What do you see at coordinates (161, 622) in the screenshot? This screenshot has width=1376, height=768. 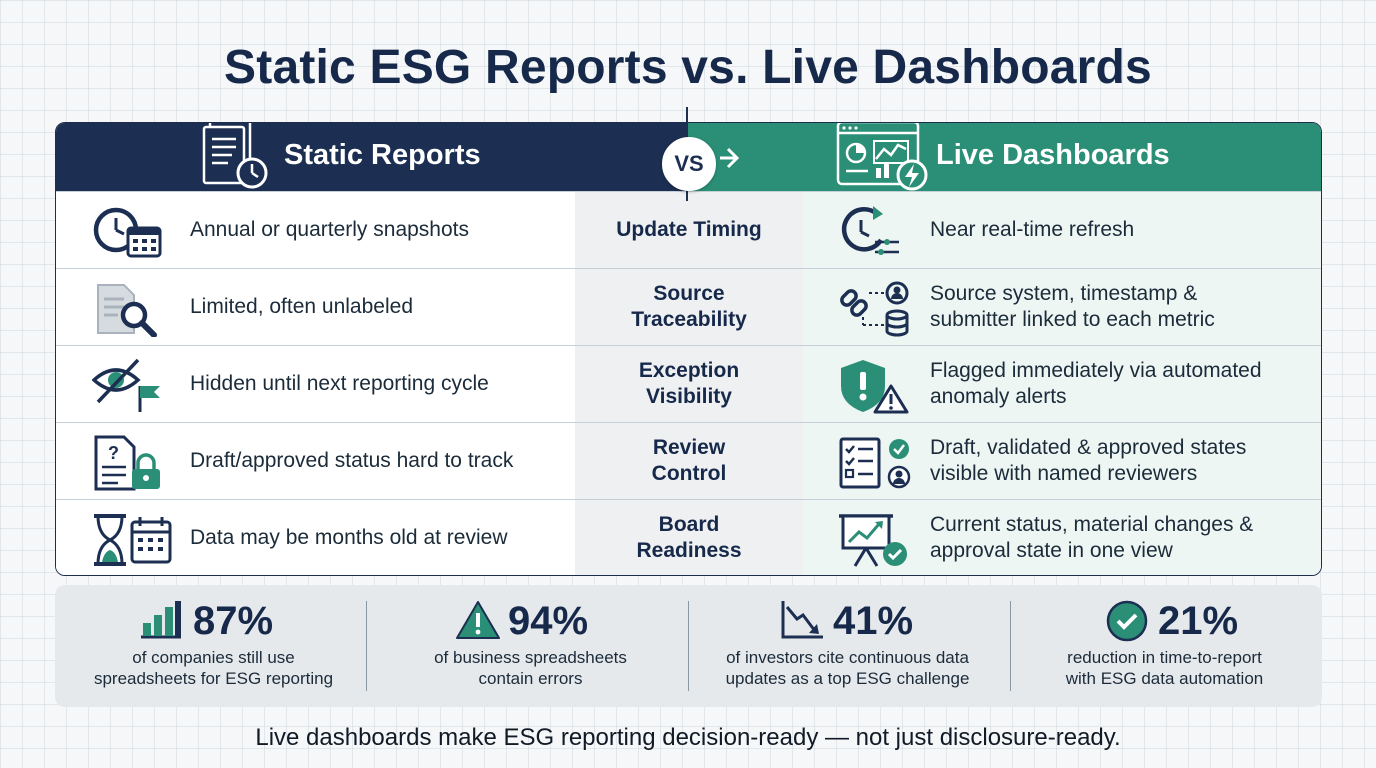 I see `bar-chart-icon` at bounding box center [161, 622].